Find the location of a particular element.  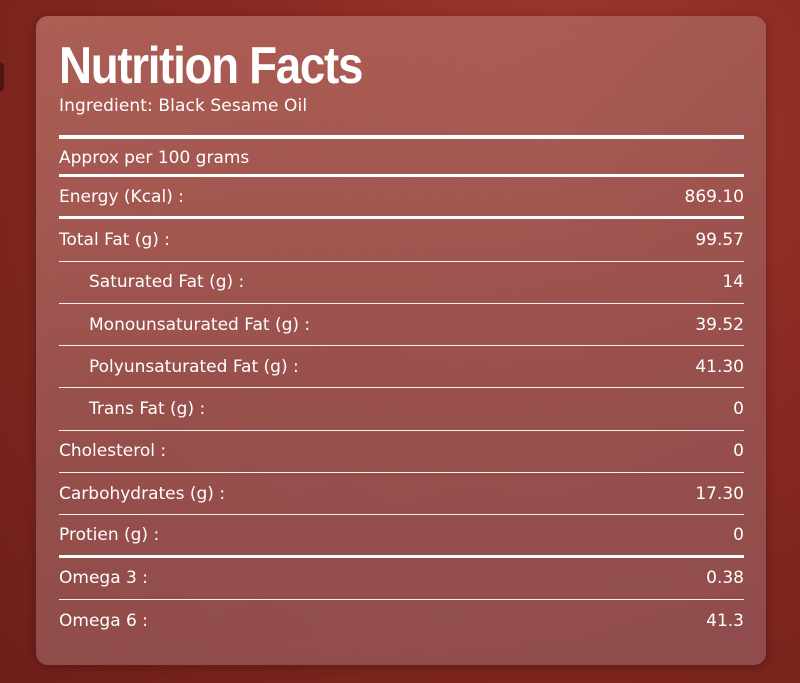

nutrient-value: 39.52 is located at coordinates (719, 324).